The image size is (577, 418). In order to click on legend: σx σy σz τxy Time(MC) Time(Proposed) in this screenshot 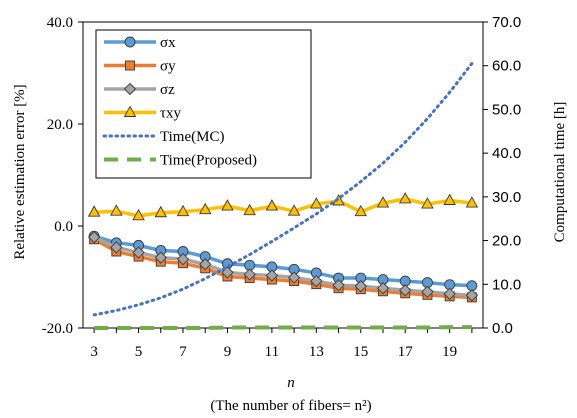, I will do `click(203, 104)`.